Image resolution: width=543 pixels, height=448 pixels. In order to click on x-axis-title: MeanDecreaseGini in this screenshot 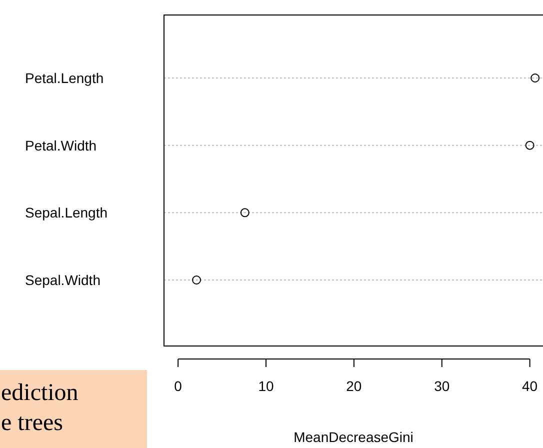, I will do `click(354, 437)`.